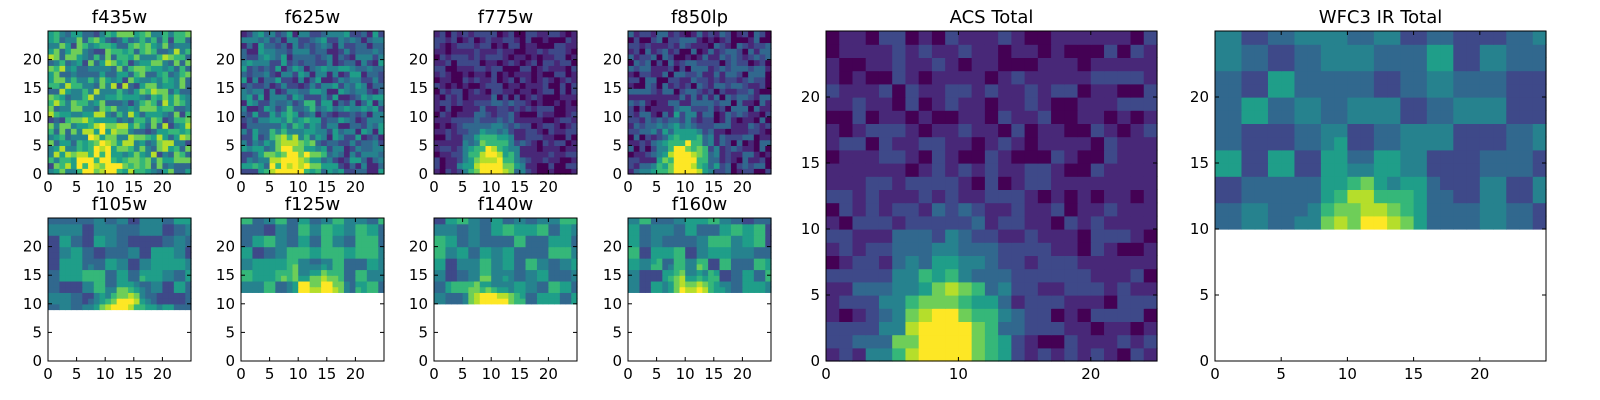 This screenshot has width=1600, height=400. What do you see at coordinates (685, 187) in the screenshot?
I see `x-tick-label: 10` at bounding box center [685, 187].